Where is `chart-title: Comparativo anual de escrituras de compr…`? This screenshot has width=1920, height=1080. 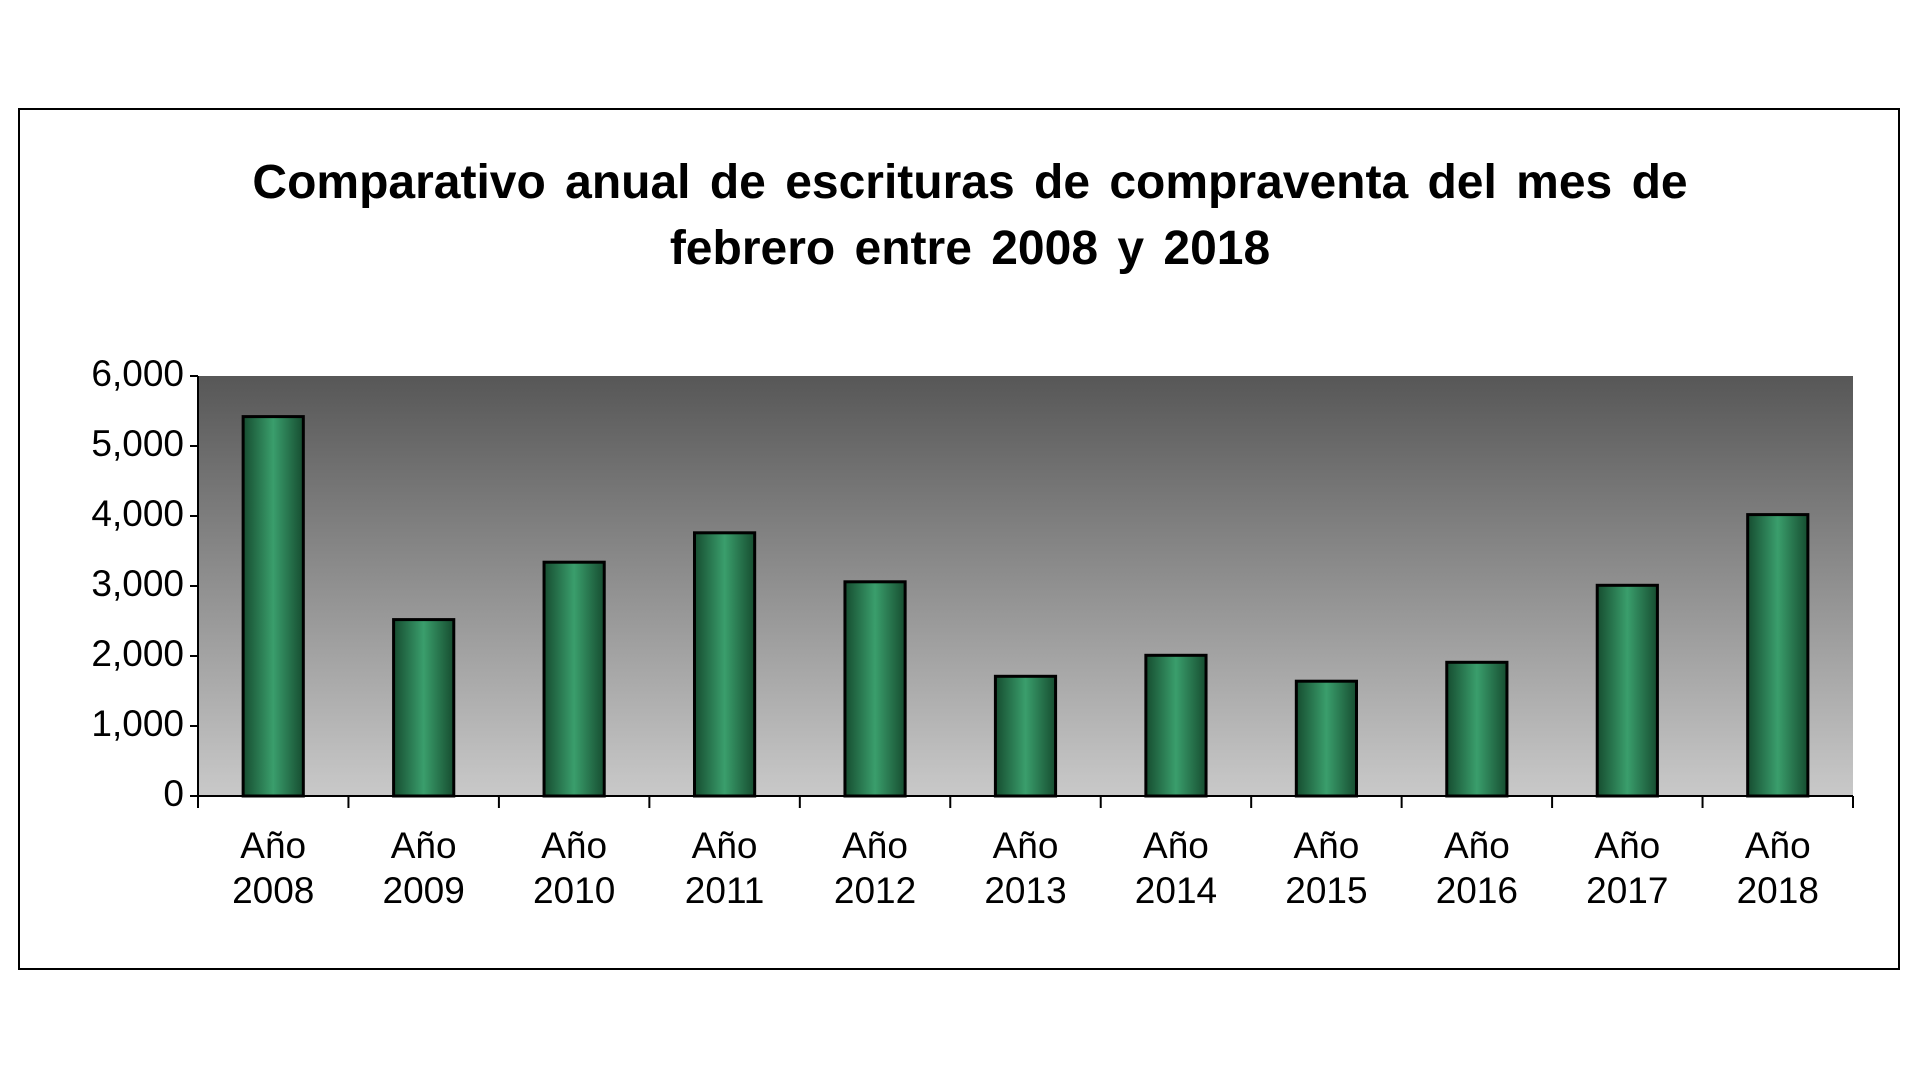 chart-title: Comparativo anual de escrituras de compr… is located at coordinates (970, 215).